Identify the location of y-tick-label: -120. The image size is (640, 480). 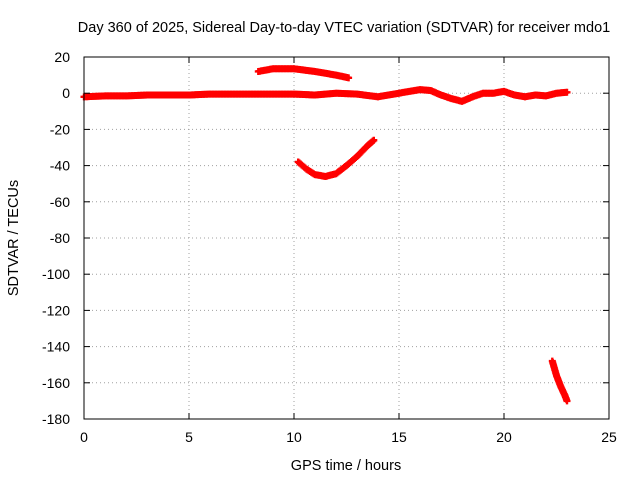
(56, 310).